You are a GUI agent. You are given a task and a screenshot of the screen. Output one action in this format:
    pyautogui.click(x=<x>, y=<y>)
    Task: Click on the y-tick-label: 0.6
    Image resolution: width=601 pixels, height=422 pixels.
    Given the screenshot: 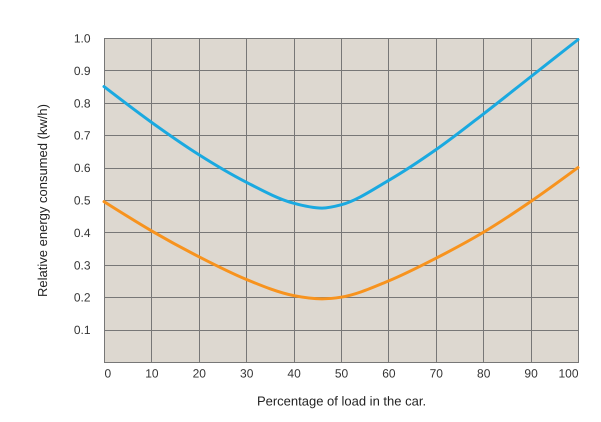 What is the action you would take?
    pyautogui.click(x=82, y=168)
    